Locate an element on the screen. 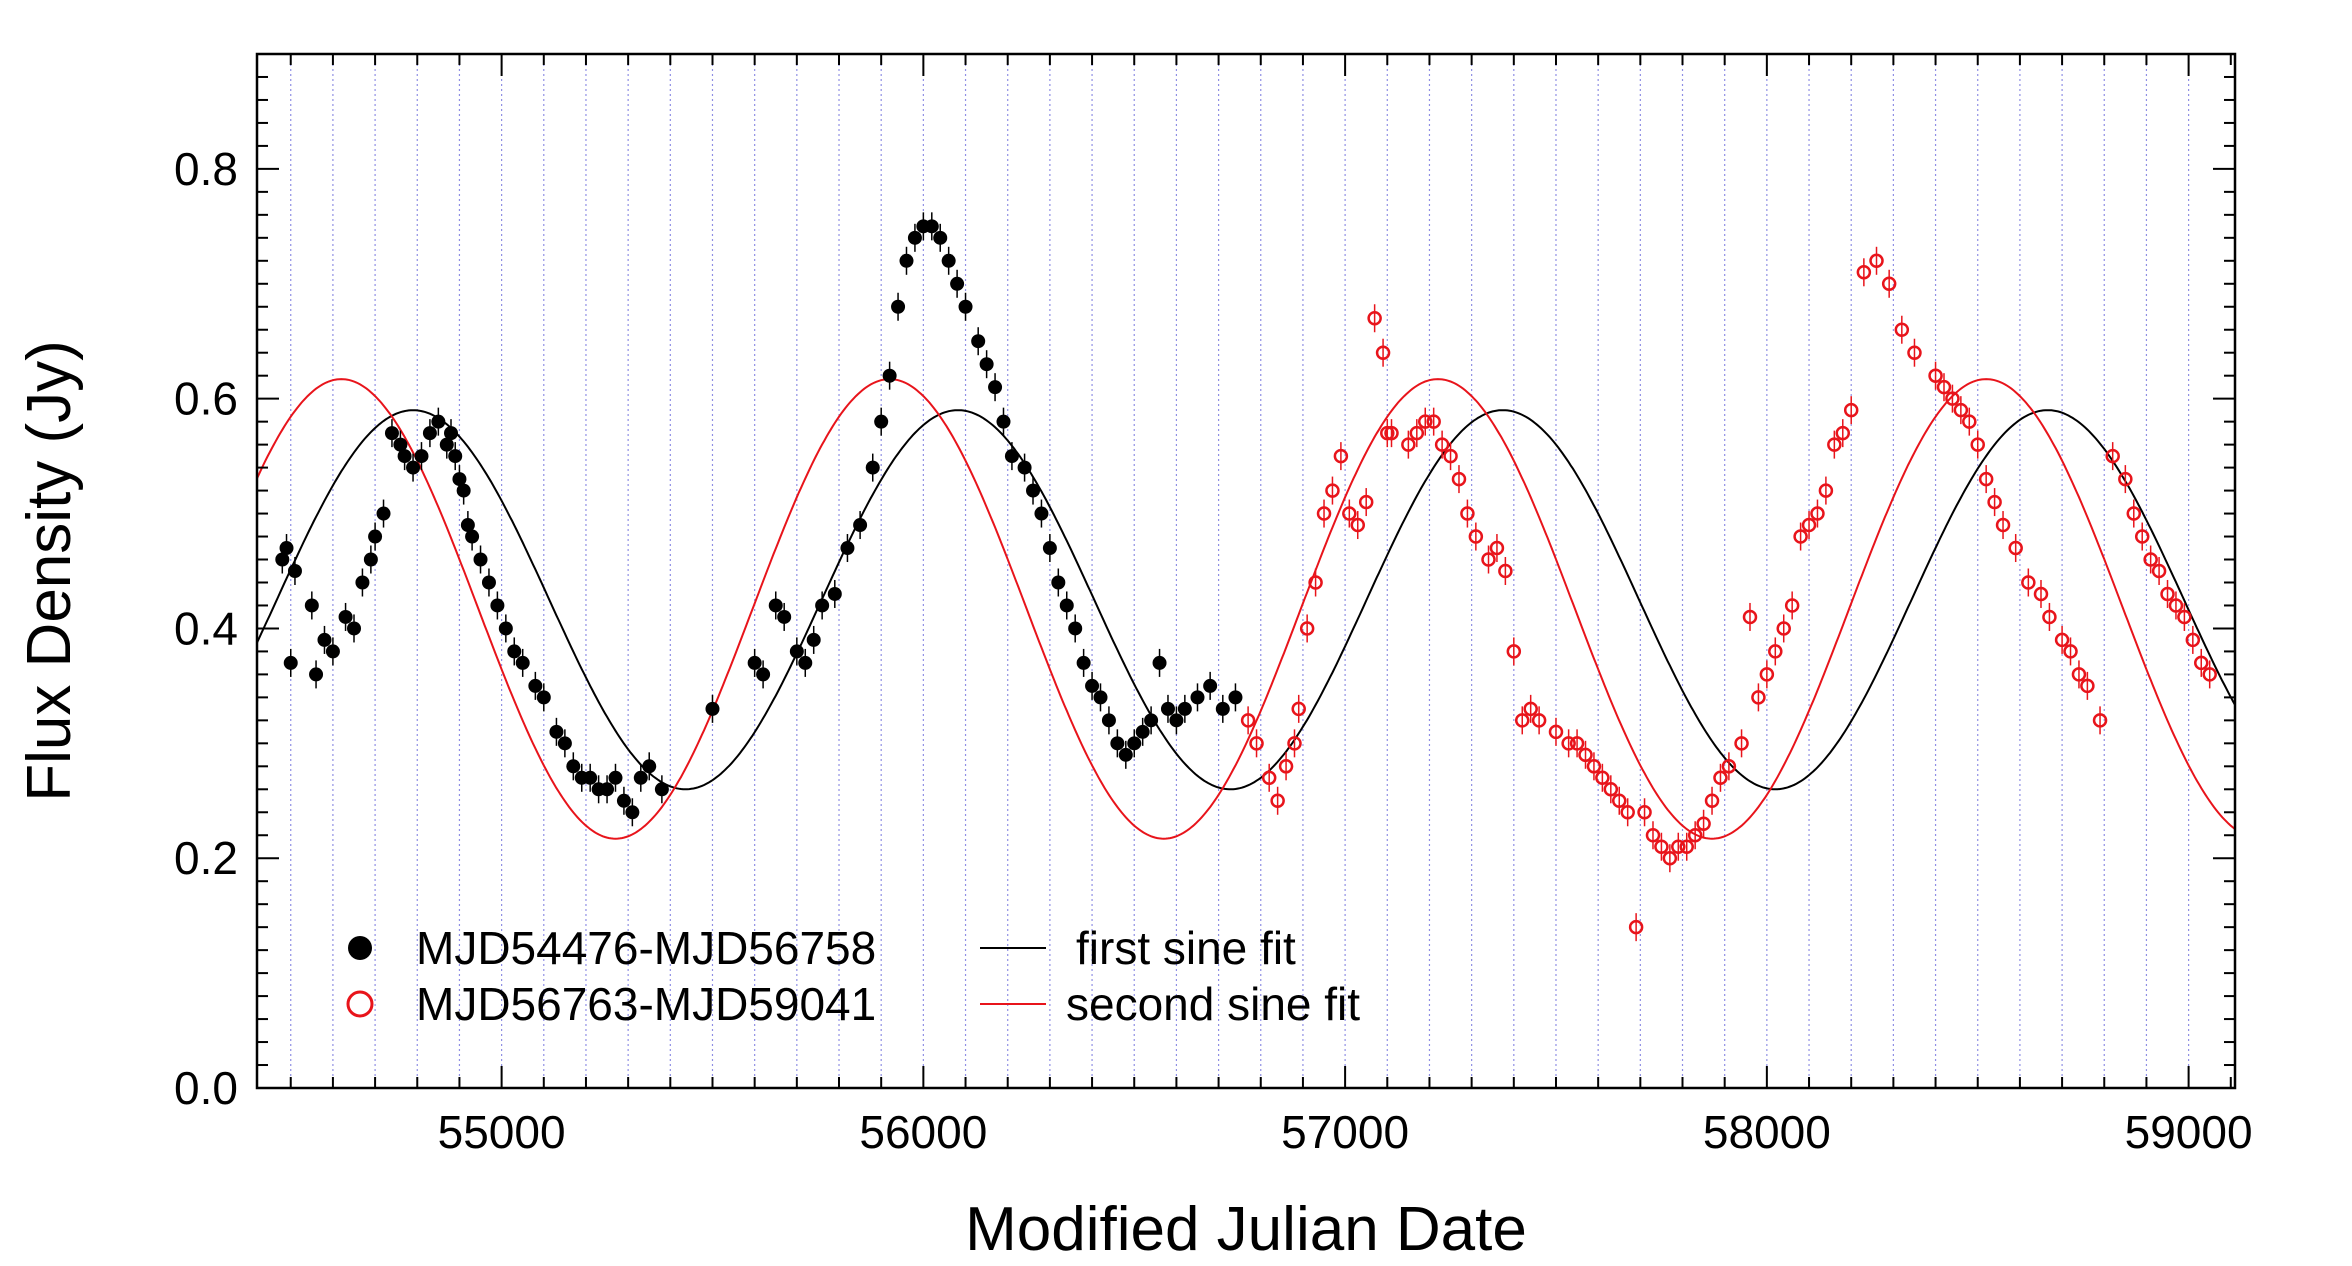 The height and width of the screenshot is (1266, 2352). y-tick-label: 0.8 is located at coordinates (206, 169).